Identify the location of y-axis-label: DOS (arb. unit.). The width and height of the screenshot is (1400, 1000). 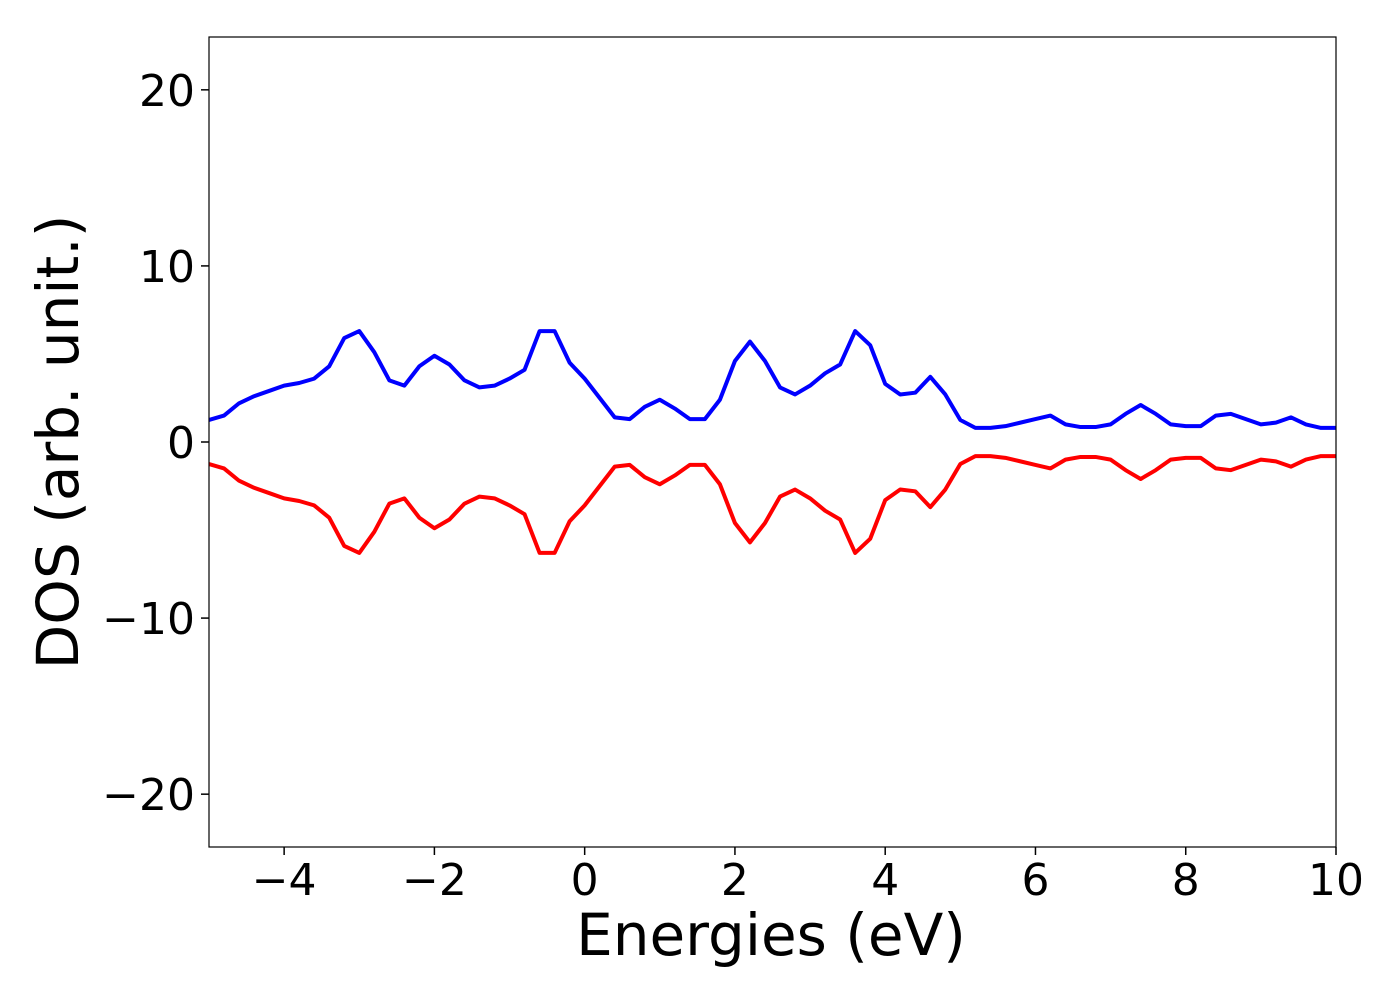
(58, 442).